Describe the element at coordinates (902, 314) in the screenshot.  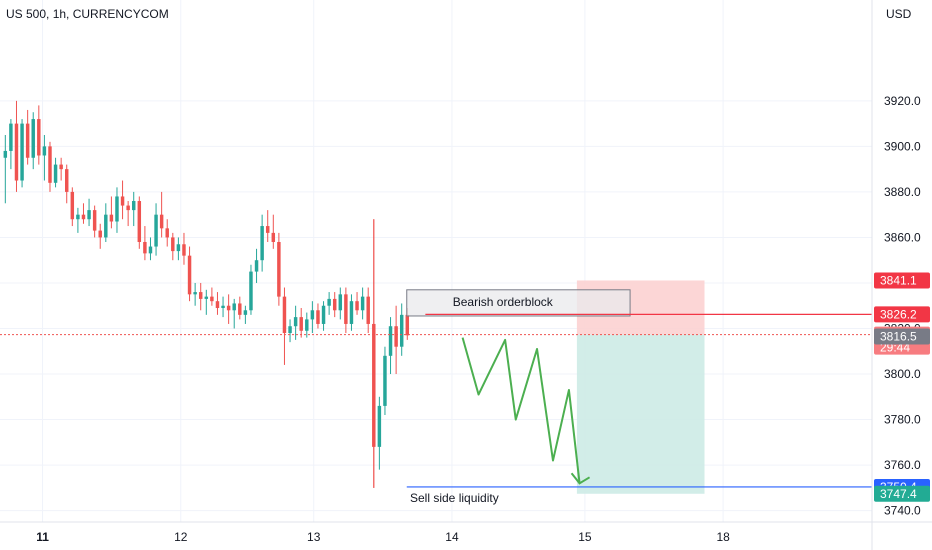
I see `price-badge: 3826.2` at that location.